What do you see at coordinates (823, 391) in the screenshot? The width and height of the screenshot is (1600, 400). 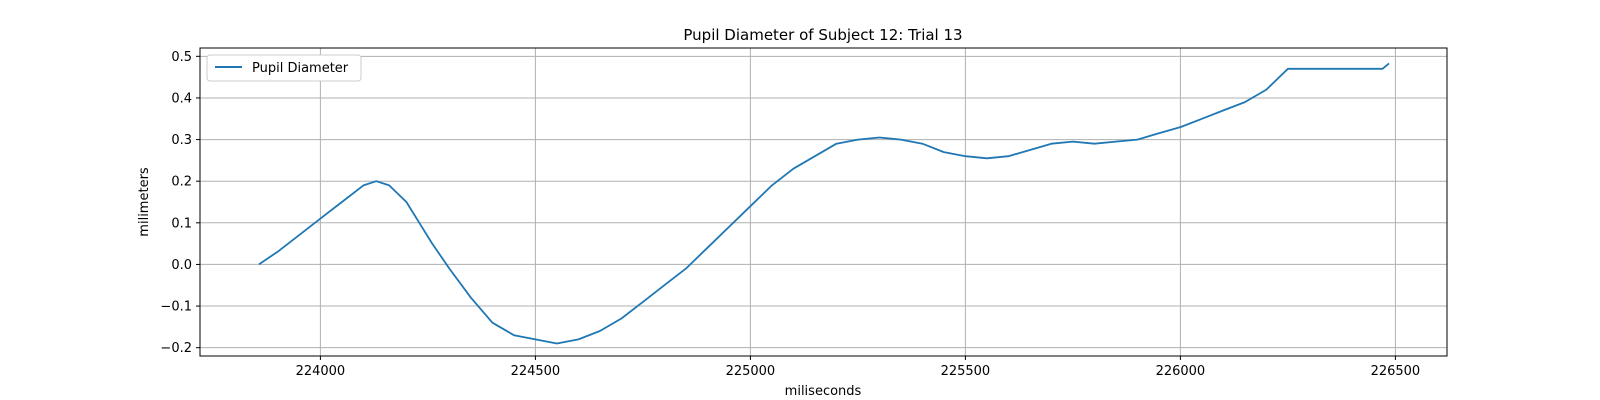 I see `x-axis-label: miliseconds` at bounding box center [823, 391].